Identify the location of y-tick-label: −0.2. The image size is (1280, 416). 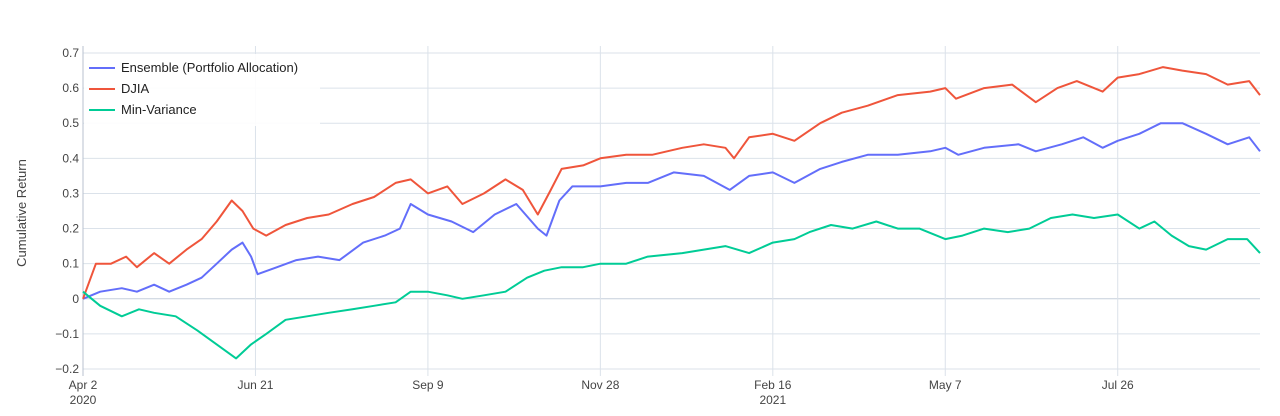
(67, 369).